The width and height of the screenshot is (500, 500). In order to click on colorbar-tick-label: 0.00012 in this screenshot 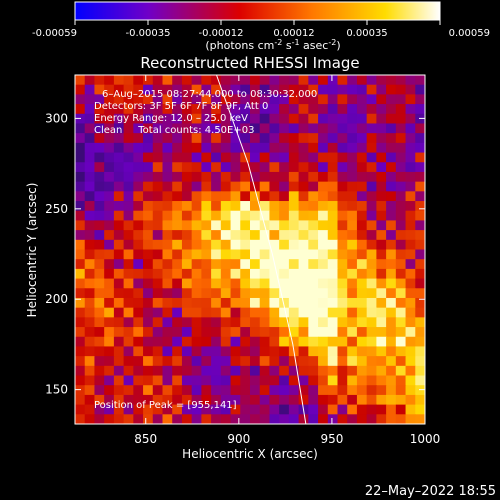, I will do `click(293, 33)`.